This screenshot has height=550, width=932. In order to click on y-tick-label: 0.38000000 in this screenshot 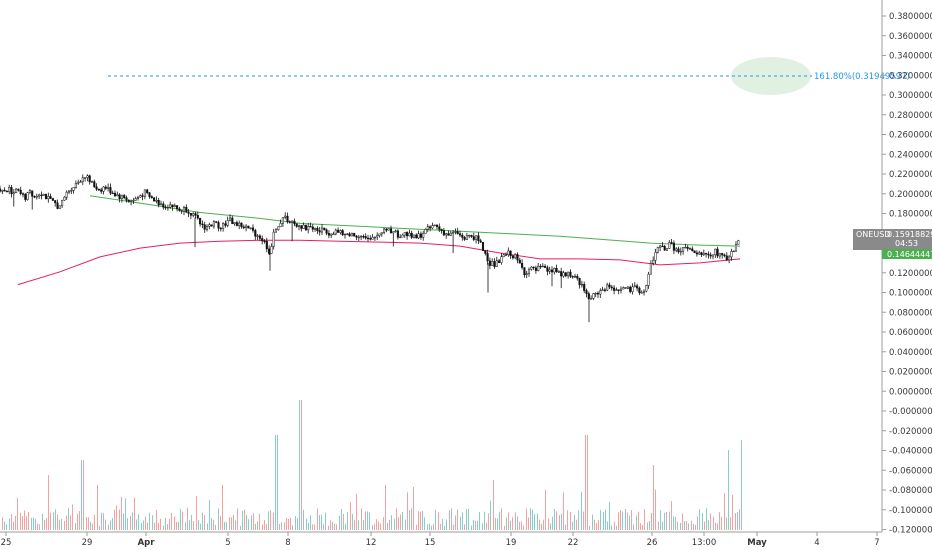, I will do `click(910, 17)`.